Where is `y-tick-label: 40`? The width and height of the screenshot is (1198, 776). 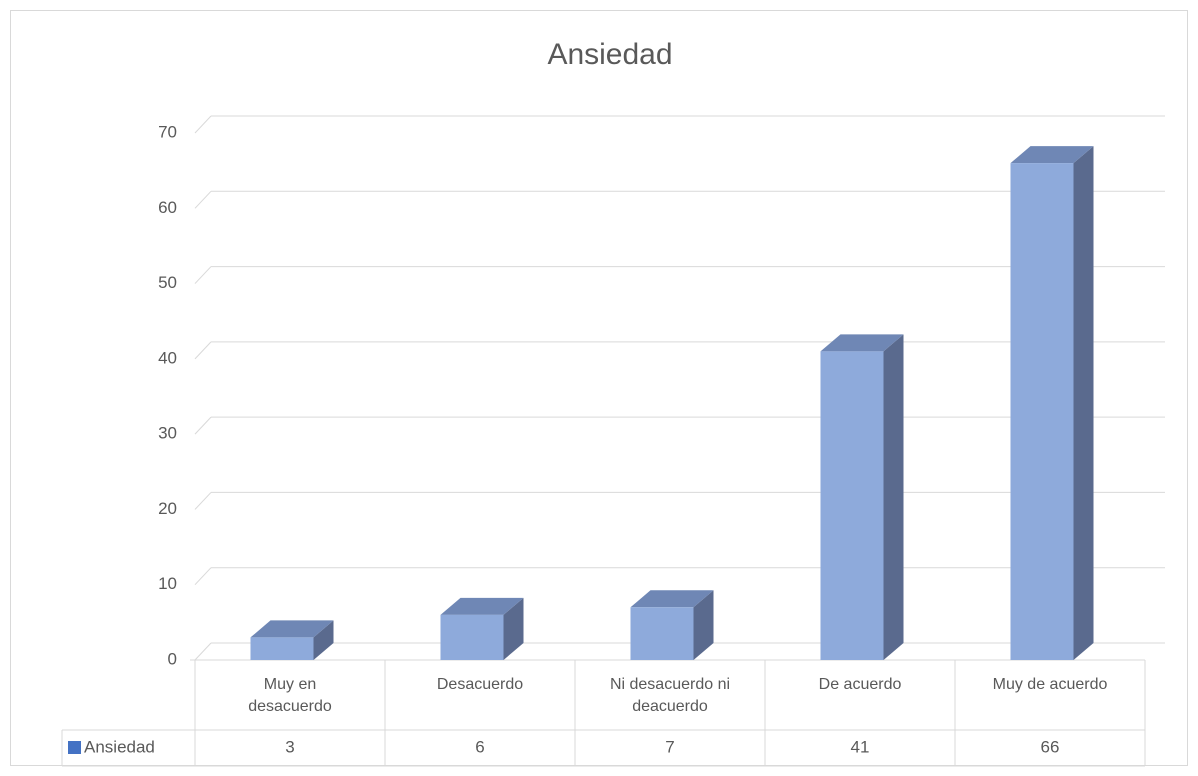 y-tick-label: 40 is located at coordinates (167, 357).